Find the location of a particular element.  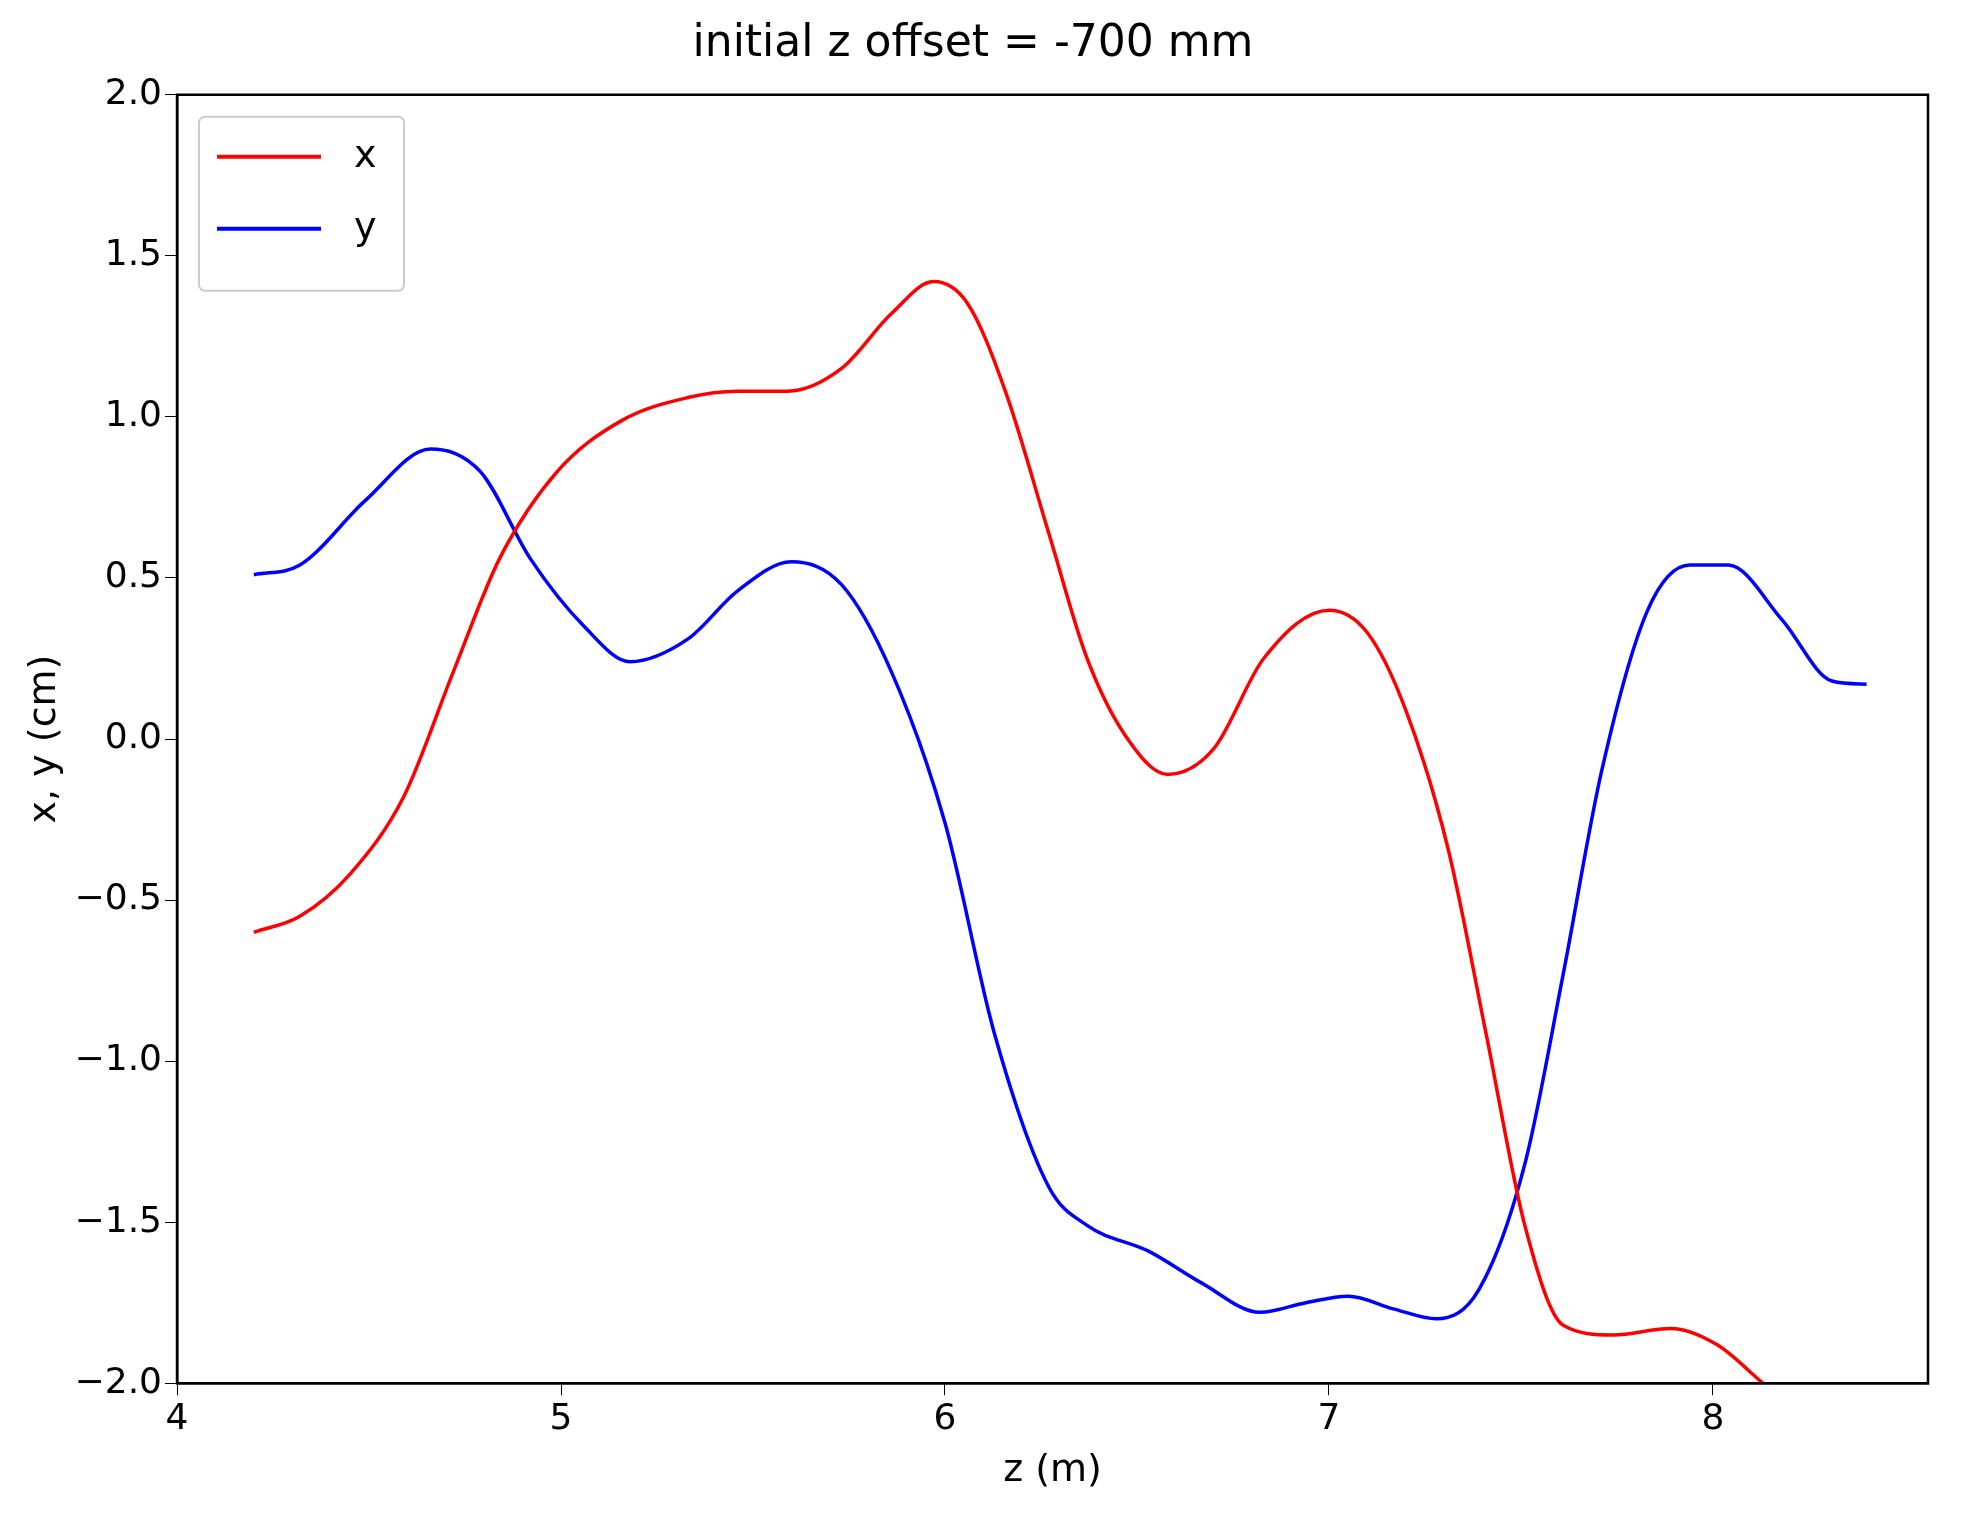

y-tick-label: −1.5 is located at coordinates (118, 1219).